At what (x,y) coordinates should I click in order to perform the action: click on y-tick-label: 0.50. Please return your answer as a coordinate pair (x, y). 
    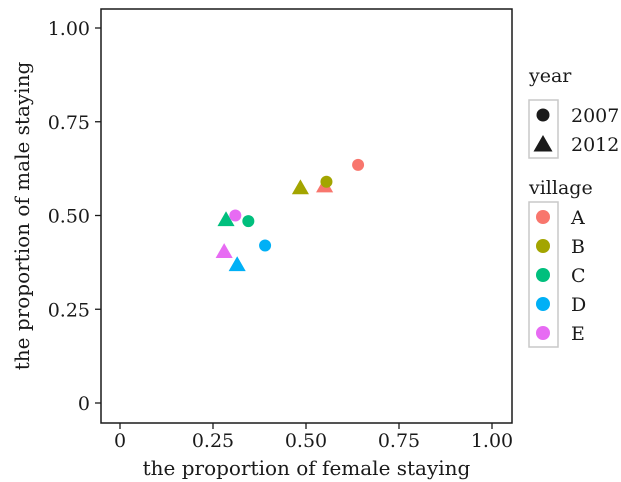
    Looking at the image, I should click on (69, 217).